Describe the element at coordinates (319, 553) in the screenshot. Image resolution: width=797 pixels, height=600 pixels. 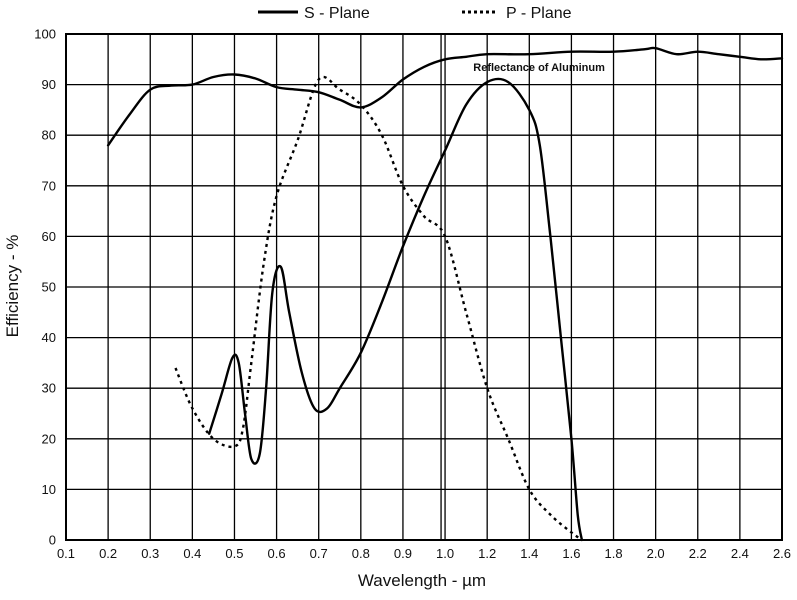
I see `x-tick-label: 0.7` at that location.